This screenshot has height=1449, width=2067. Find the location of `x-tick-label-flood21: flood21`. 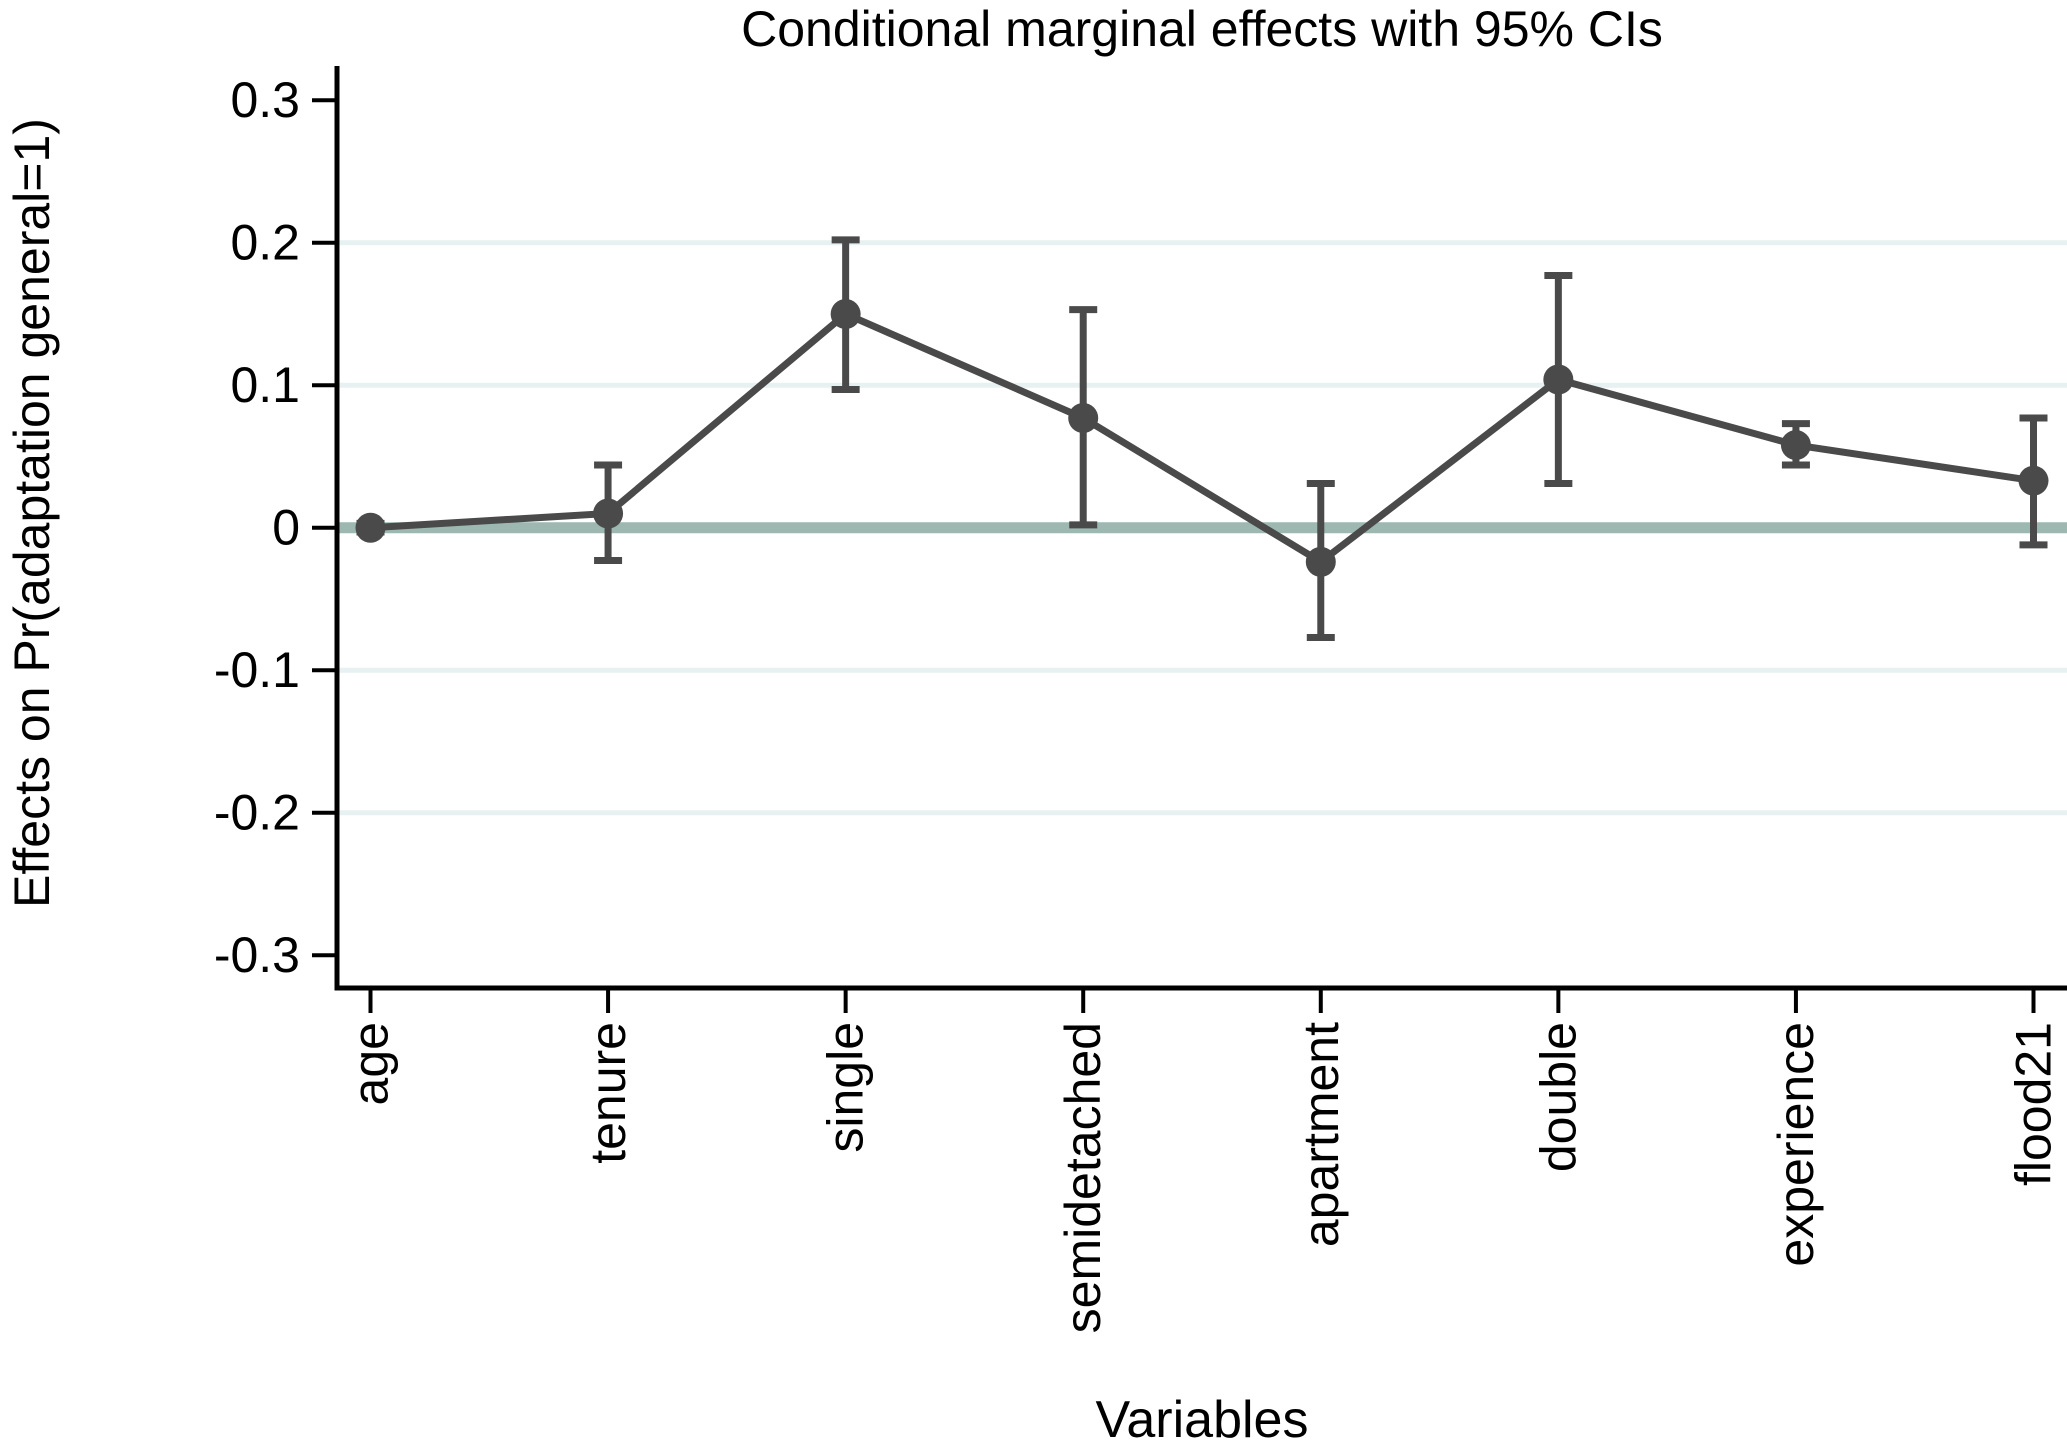

x-tick-label-flood21: flood21 is located at coordinates (2034, 1104).